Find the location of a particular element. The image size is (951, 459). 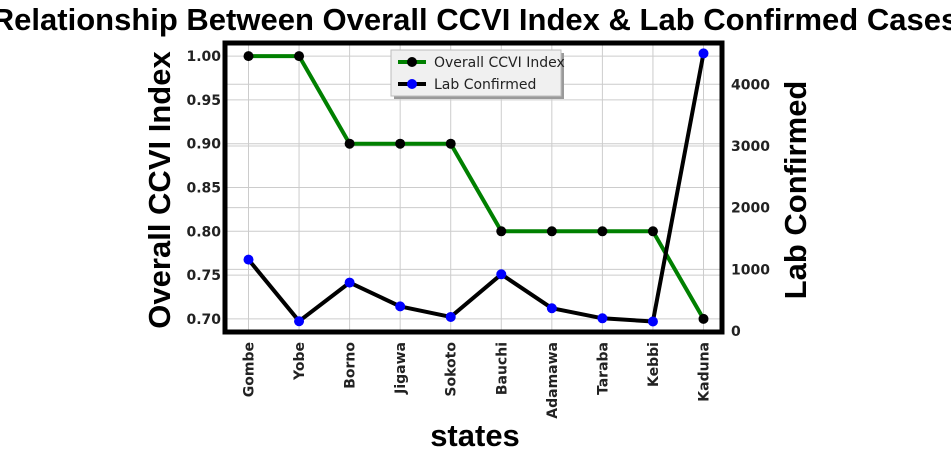

x-tick-label: Gombe is located at coordinates (250, 369).